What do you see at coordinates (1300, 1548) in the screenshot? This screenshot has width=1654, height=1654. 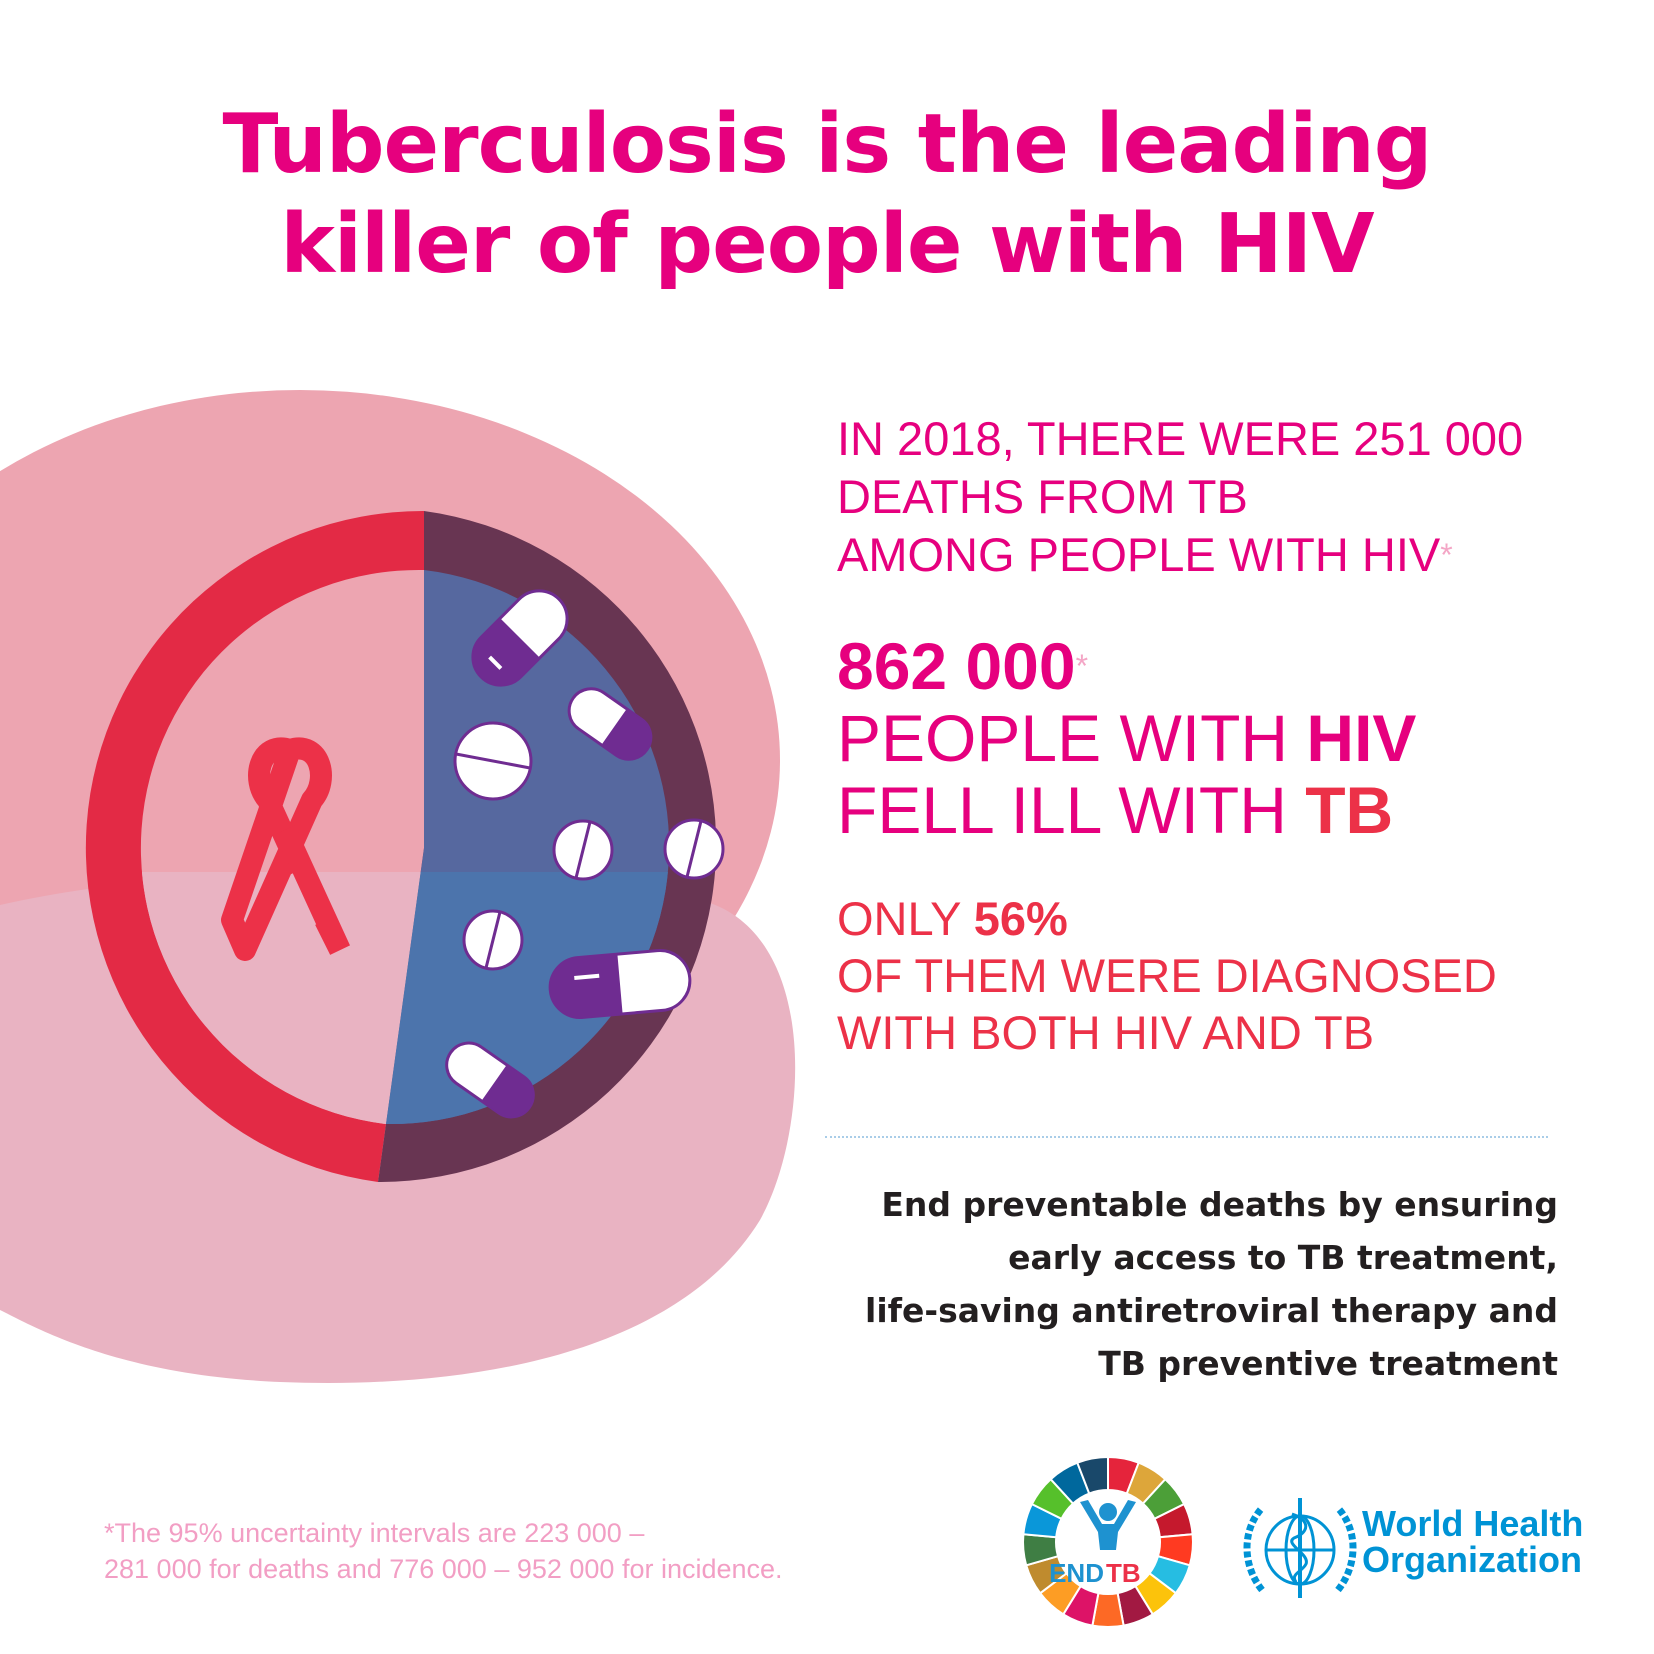 I see `who-emblem` at bounding box center [1300, 1548].